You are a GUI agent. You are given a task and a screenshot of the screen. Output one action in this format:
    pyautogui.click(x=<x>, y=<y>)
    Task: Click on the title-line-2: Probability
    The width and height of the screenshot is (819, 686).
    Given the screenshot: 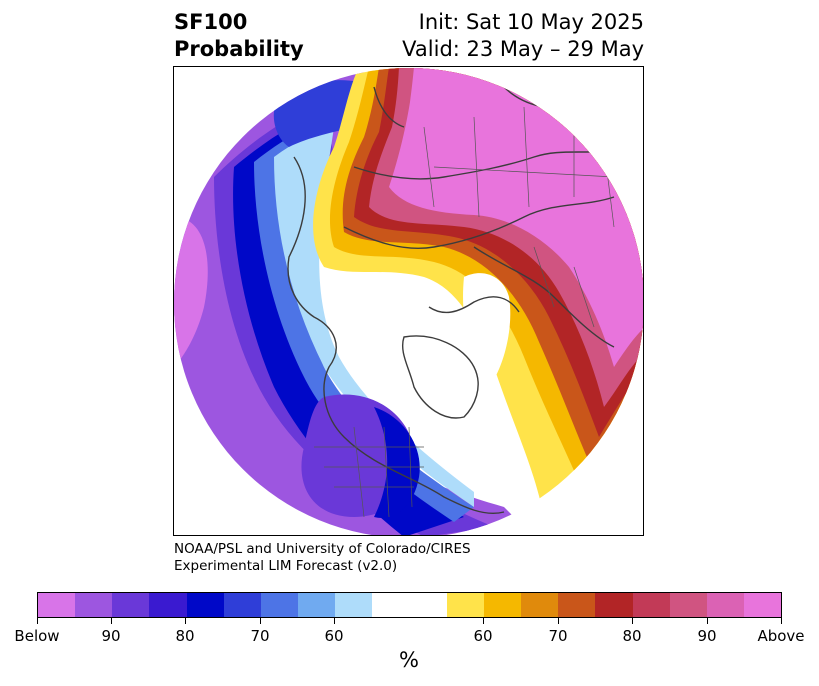 What is the action you would take?
    pyautogui.click(x=239, y=49)
    